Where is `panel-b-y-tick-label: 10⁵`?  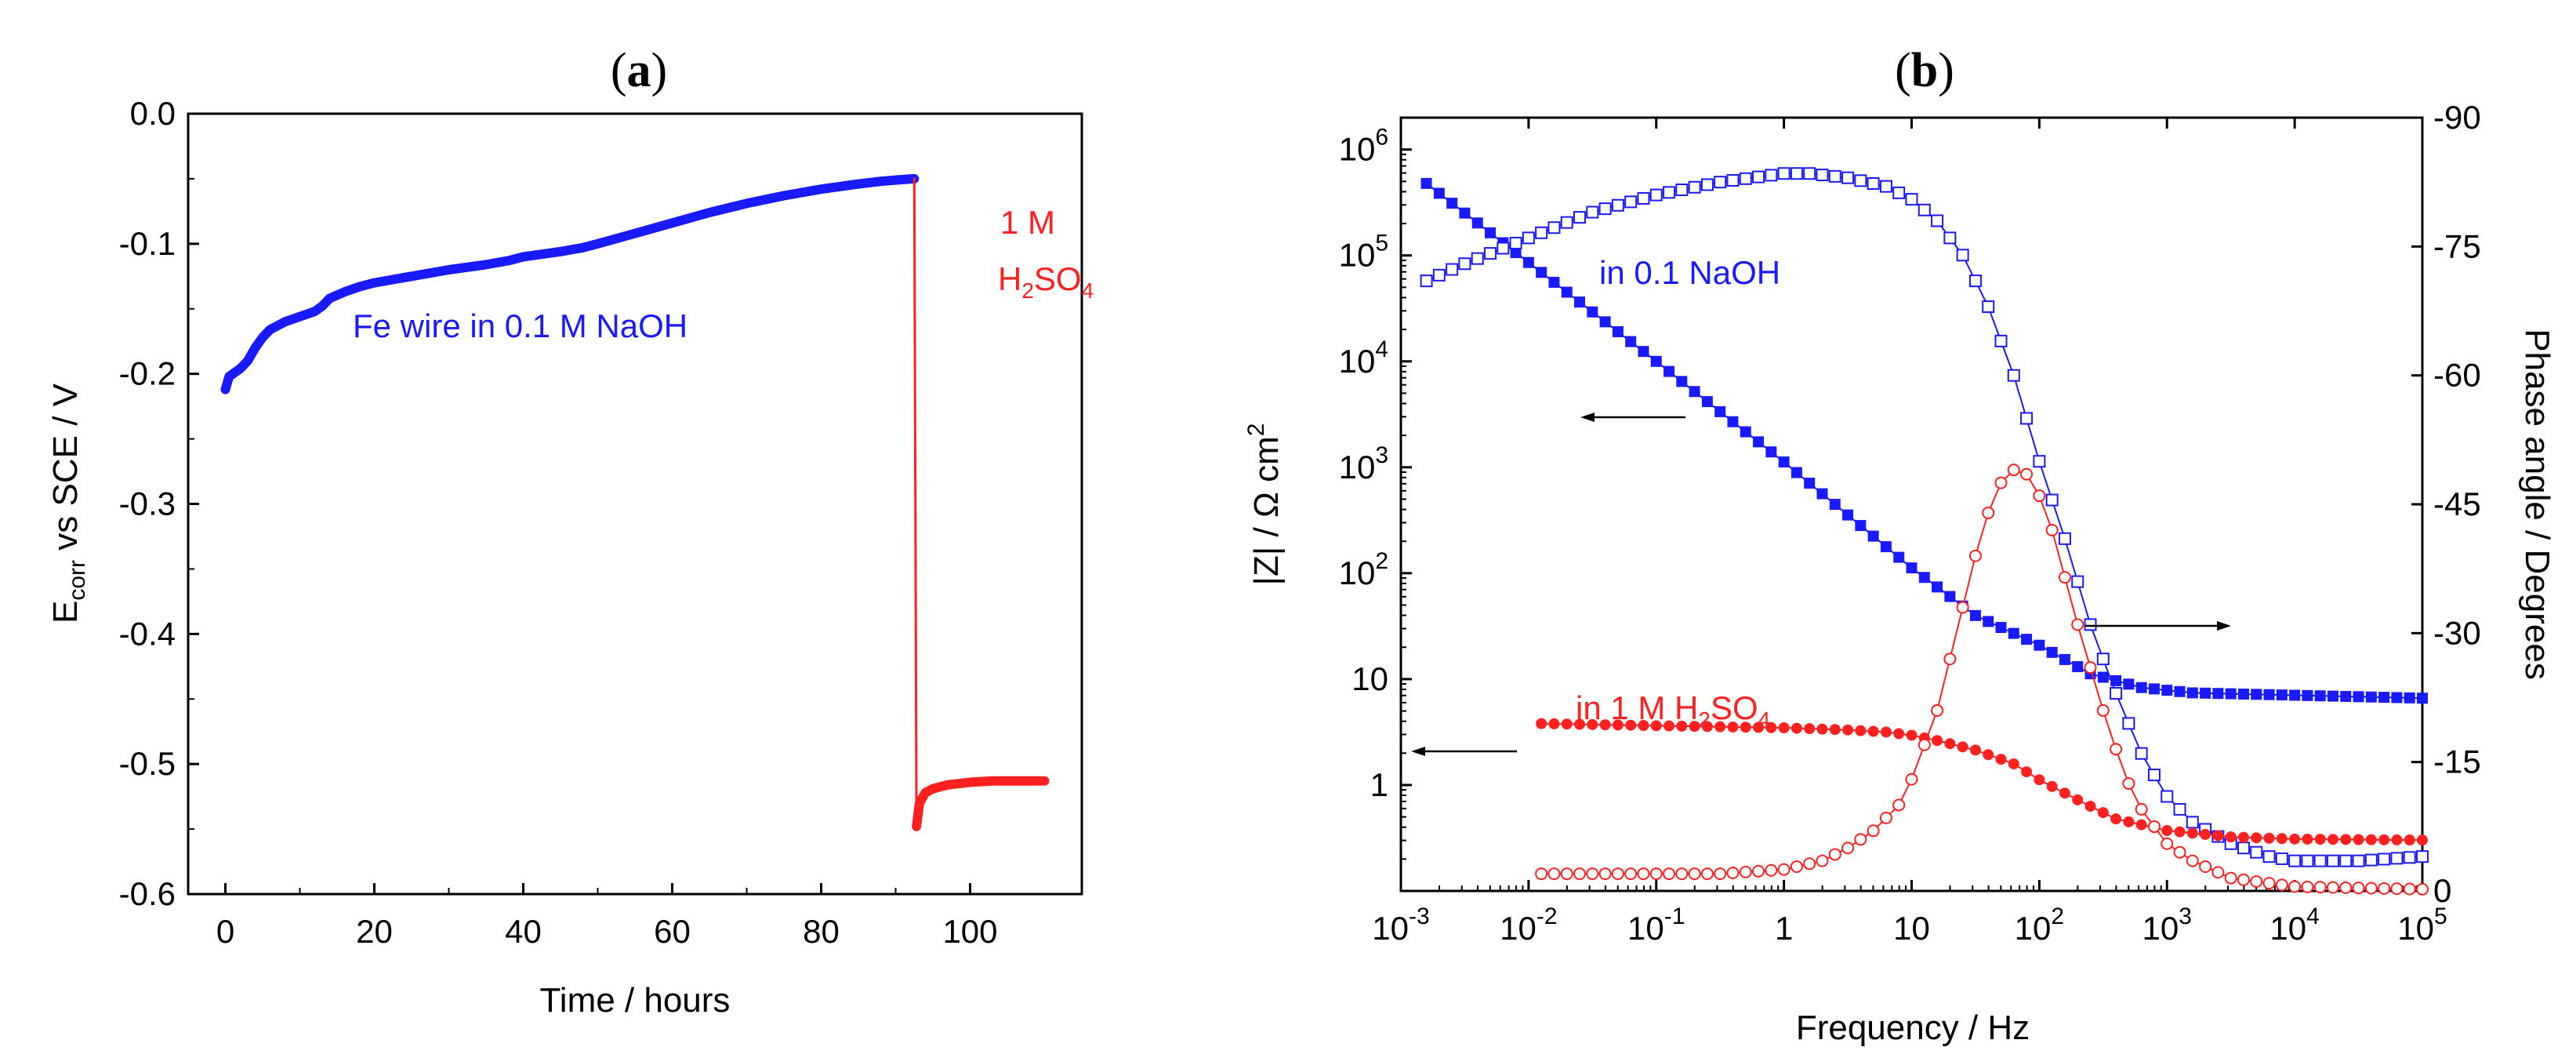 panel-b-y-tick-label: 10⁵ is located at coordinates (1364, 253).